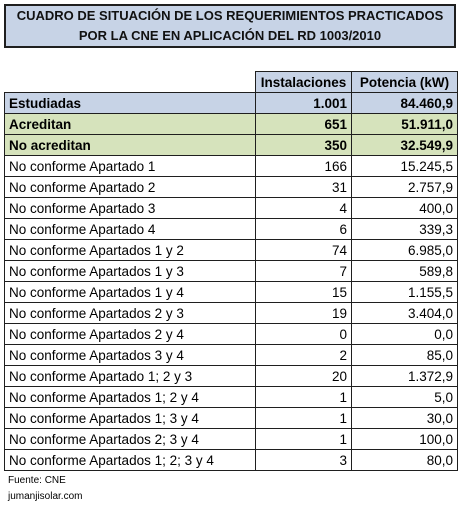 This screenshot has width=463, height=511. Describe the element at coordinates (303, 334) in the screenshot. I see `row-instalaciones: 0` at that location.